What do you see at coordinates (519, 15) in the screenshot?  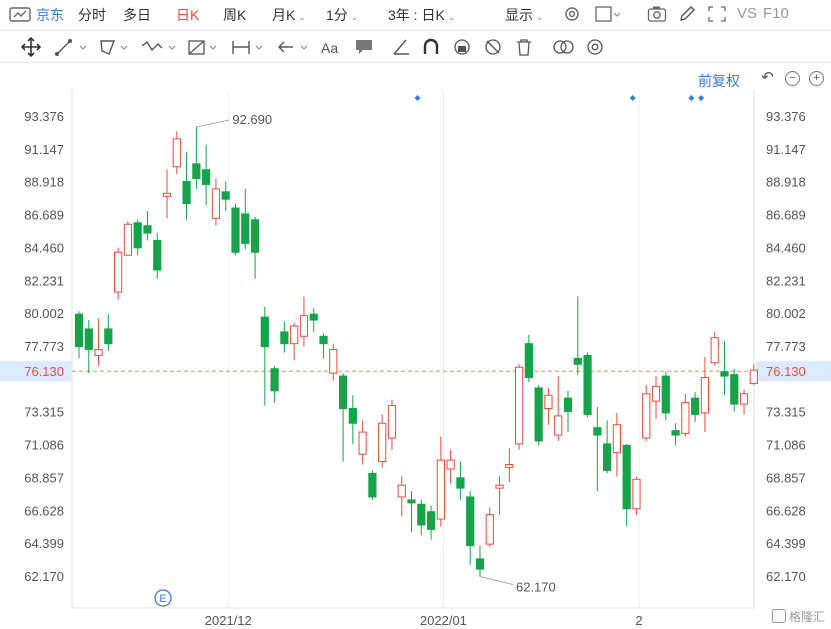 I see `display-label: 显示` at bounding box center [519, 15].